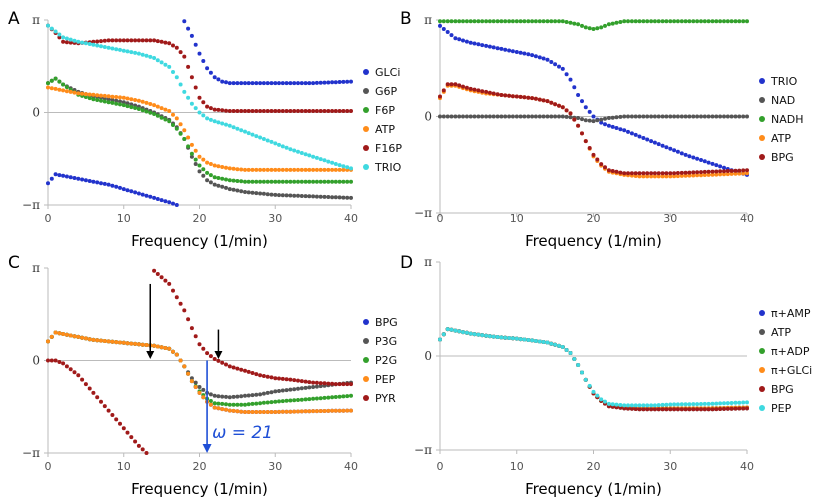 The height and width of the screenshot is (502, 817). What do you see at coordinates (783, 100) in the screenshot?
I see `legend-entry: NAD` at bounding box center [783, 100].